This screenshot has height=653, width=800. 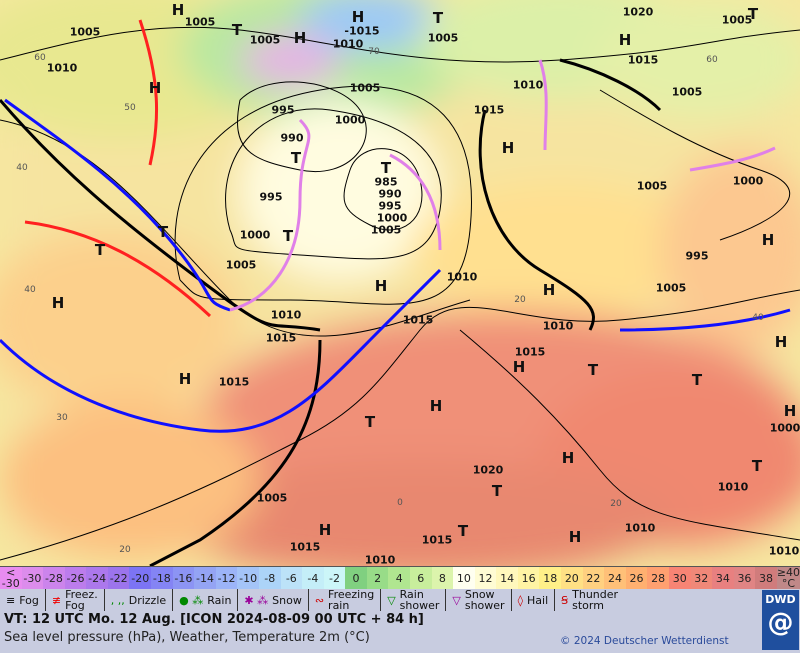 What do you see at coordinates (723, 578) in the screenshot?
I see `scale-cell: 34` at bounding box center [723, 578].